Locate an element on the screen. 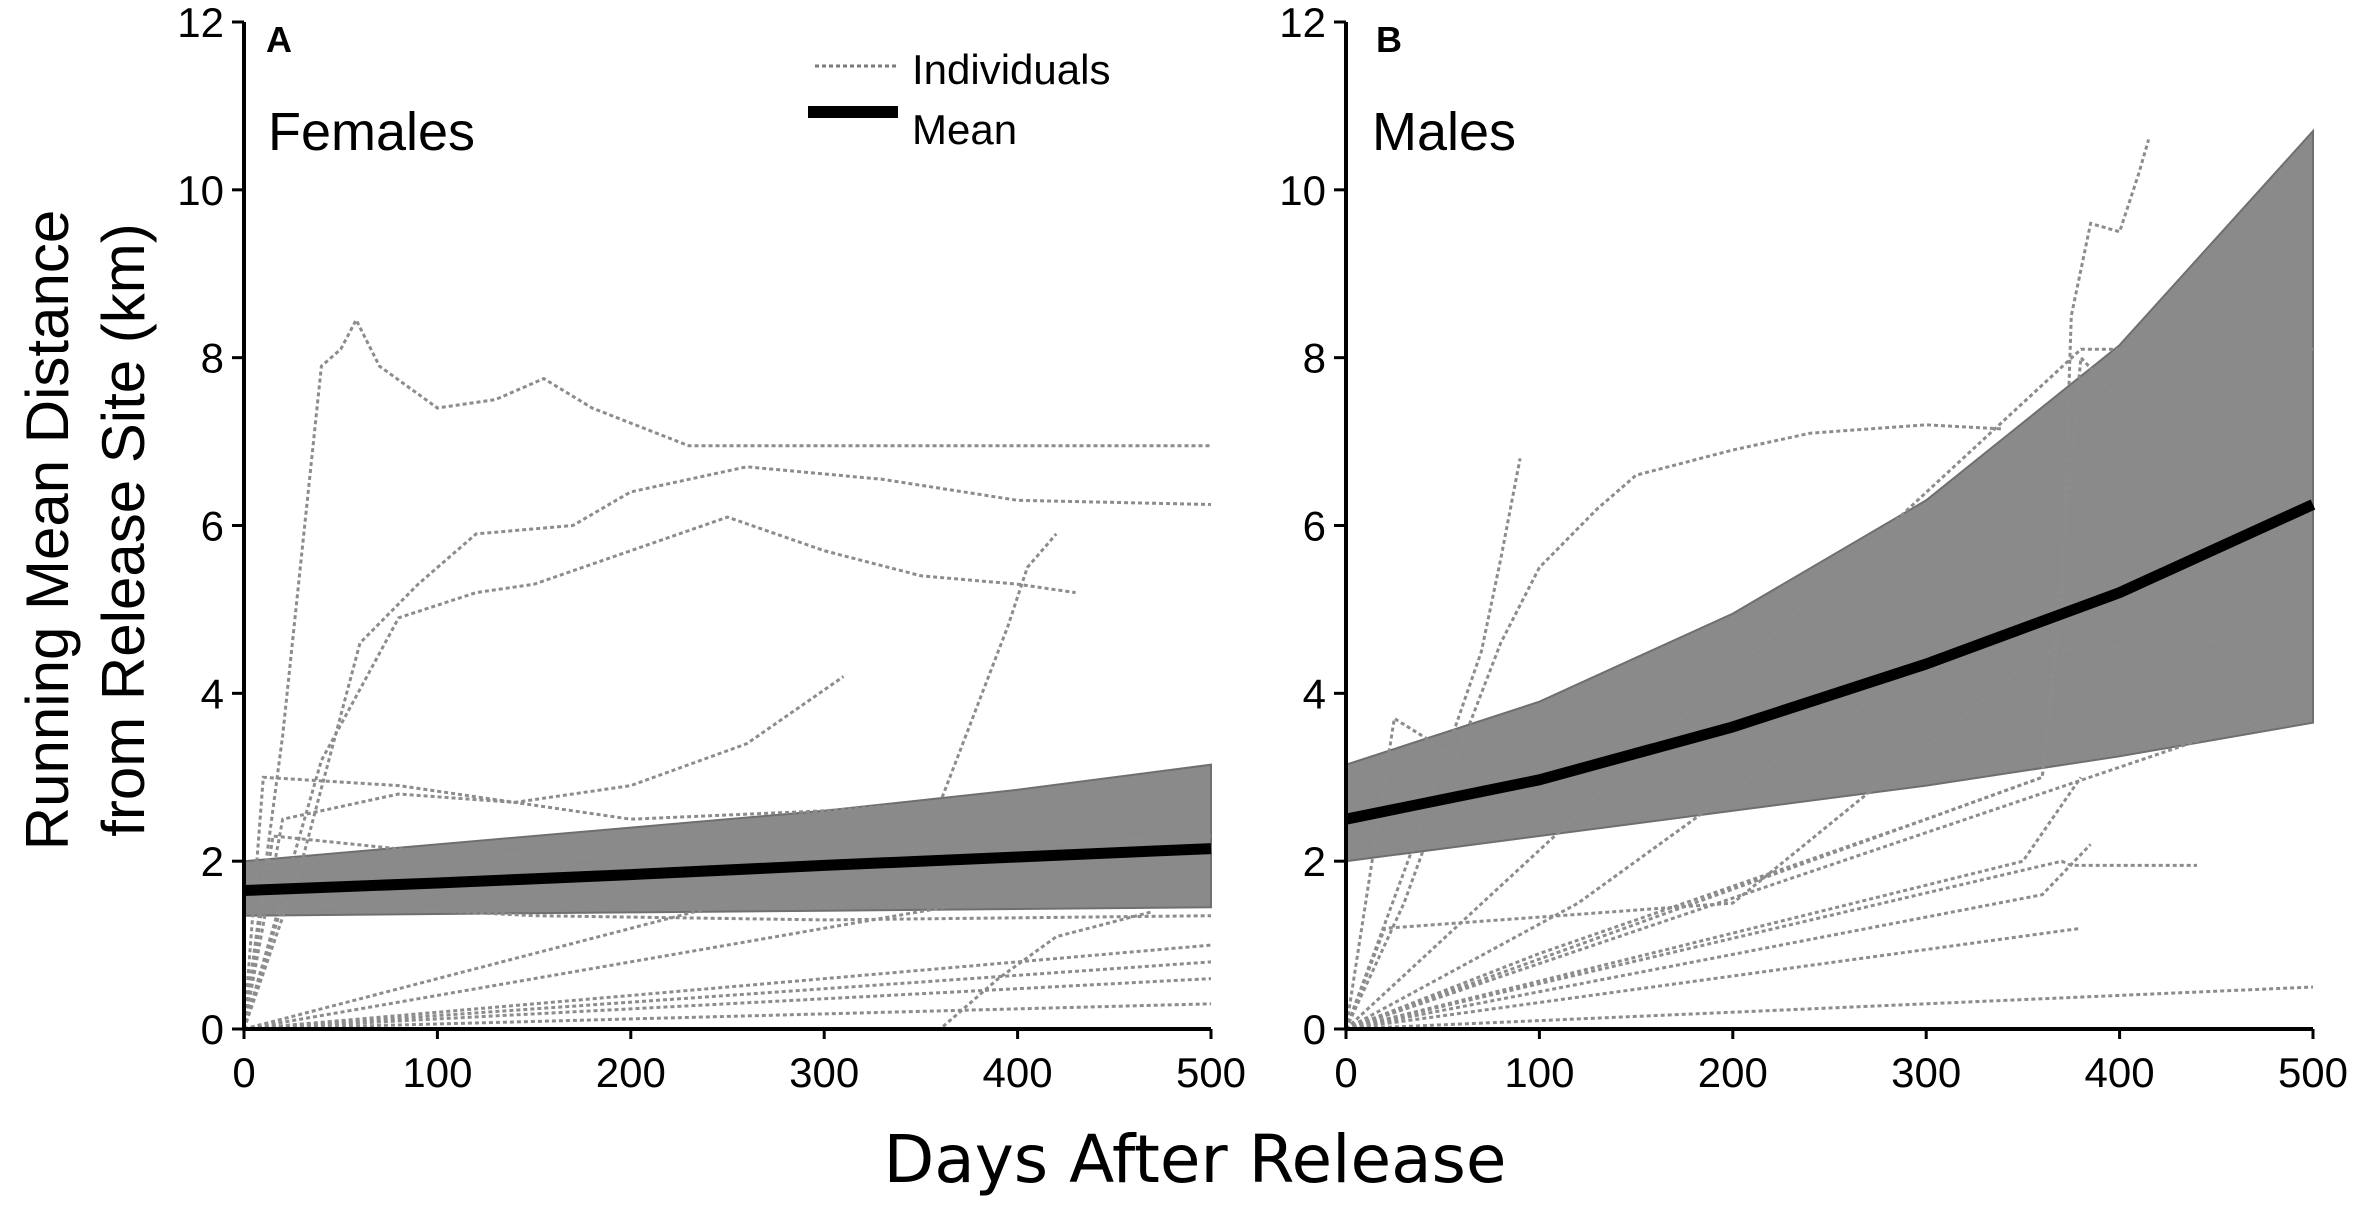 This screenshot has width=2355, height=1211. legend-individuals-label: Individuals is located at coordinates (1011, 69).